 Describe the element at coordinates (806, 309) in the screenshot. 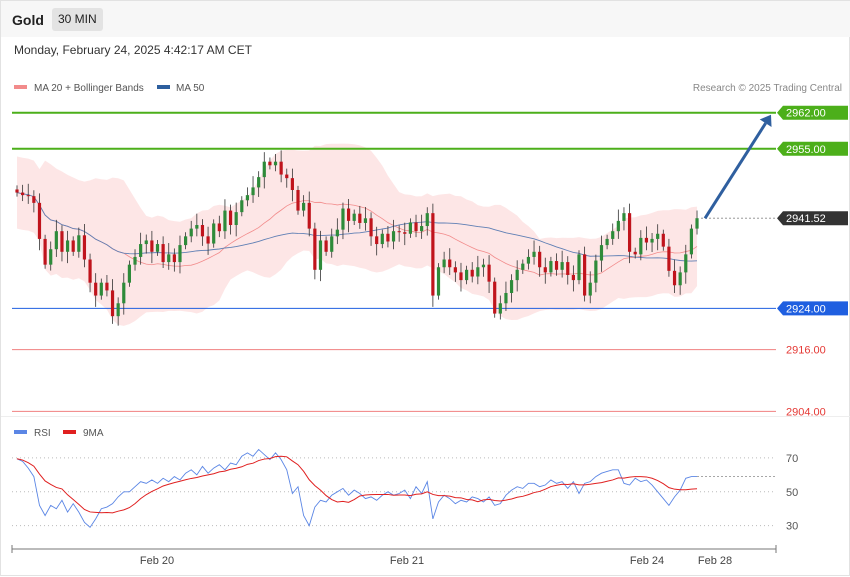

I see `pivot-label: 2924.00` at that location.